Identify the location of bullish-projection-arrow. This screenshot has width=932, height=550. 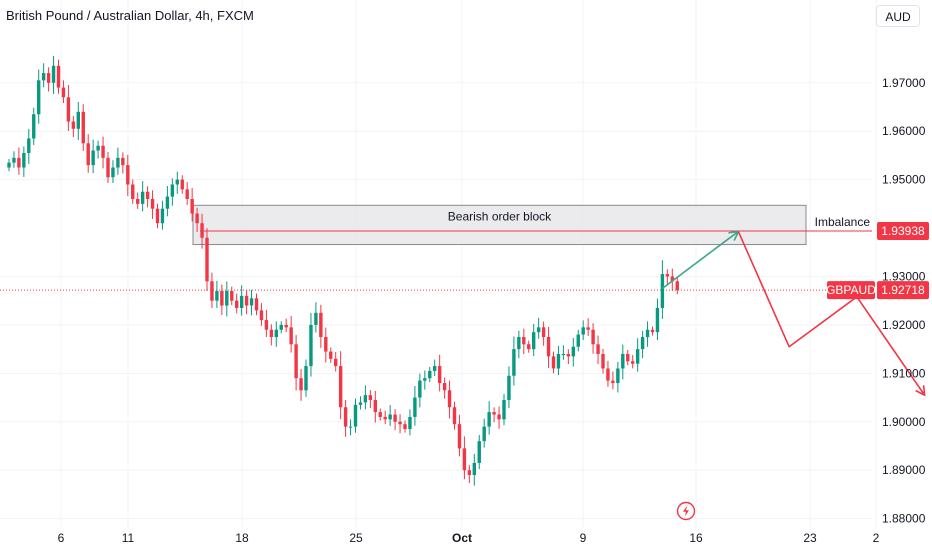
(700, 260).